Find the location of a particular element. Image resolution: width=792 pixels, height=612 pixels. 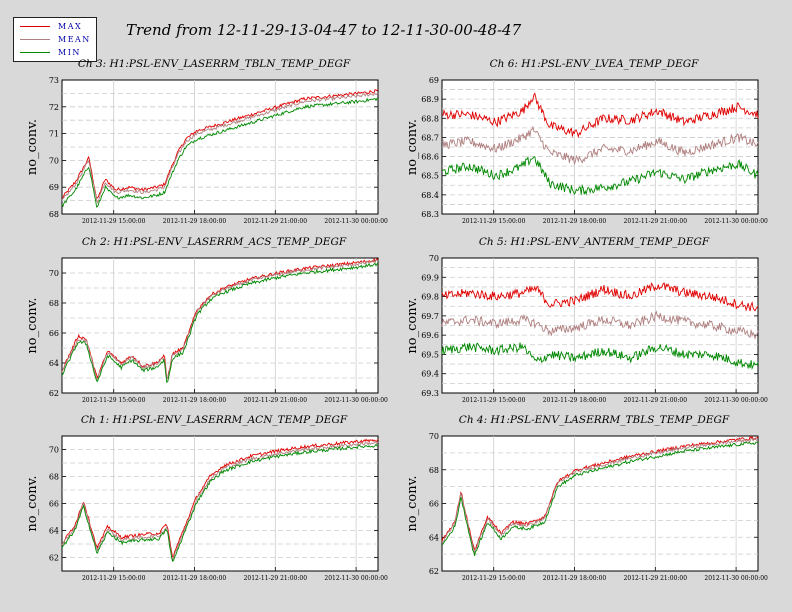

chart-title: Ch 4: H1:PSL-ENV_LASERRM_TBLS_TEMP_DEGF is located at coordinates (594, 420).